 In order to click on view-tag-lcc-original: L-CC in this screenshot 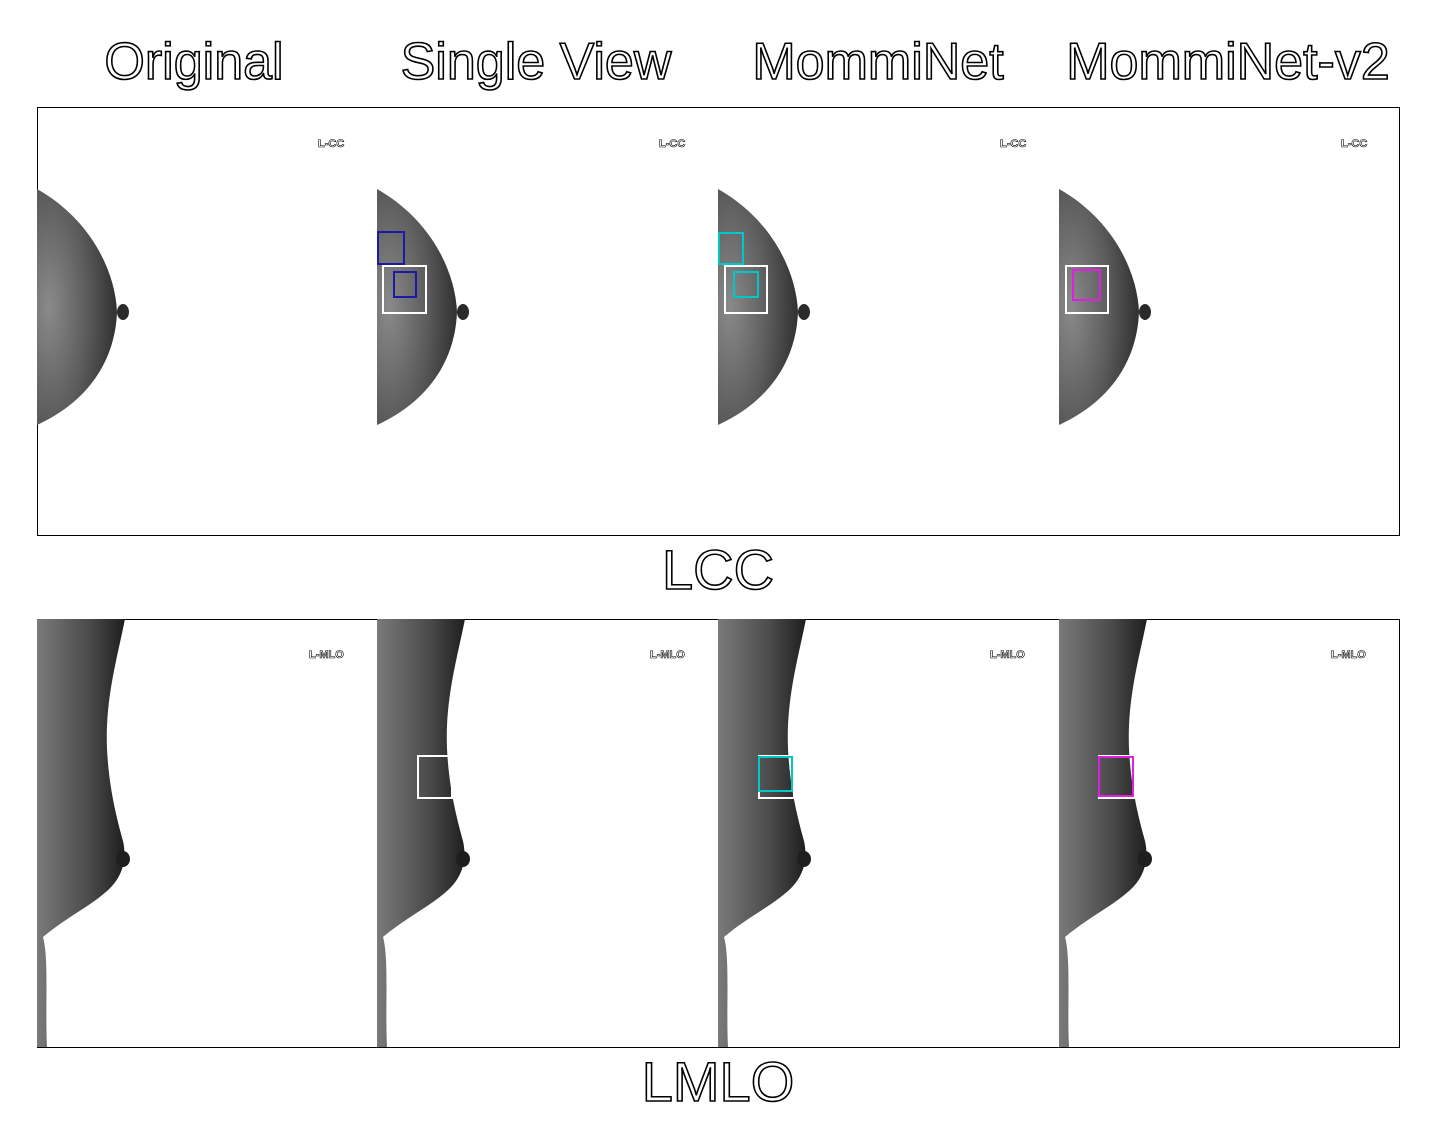, I will do `click(331, 144)`.